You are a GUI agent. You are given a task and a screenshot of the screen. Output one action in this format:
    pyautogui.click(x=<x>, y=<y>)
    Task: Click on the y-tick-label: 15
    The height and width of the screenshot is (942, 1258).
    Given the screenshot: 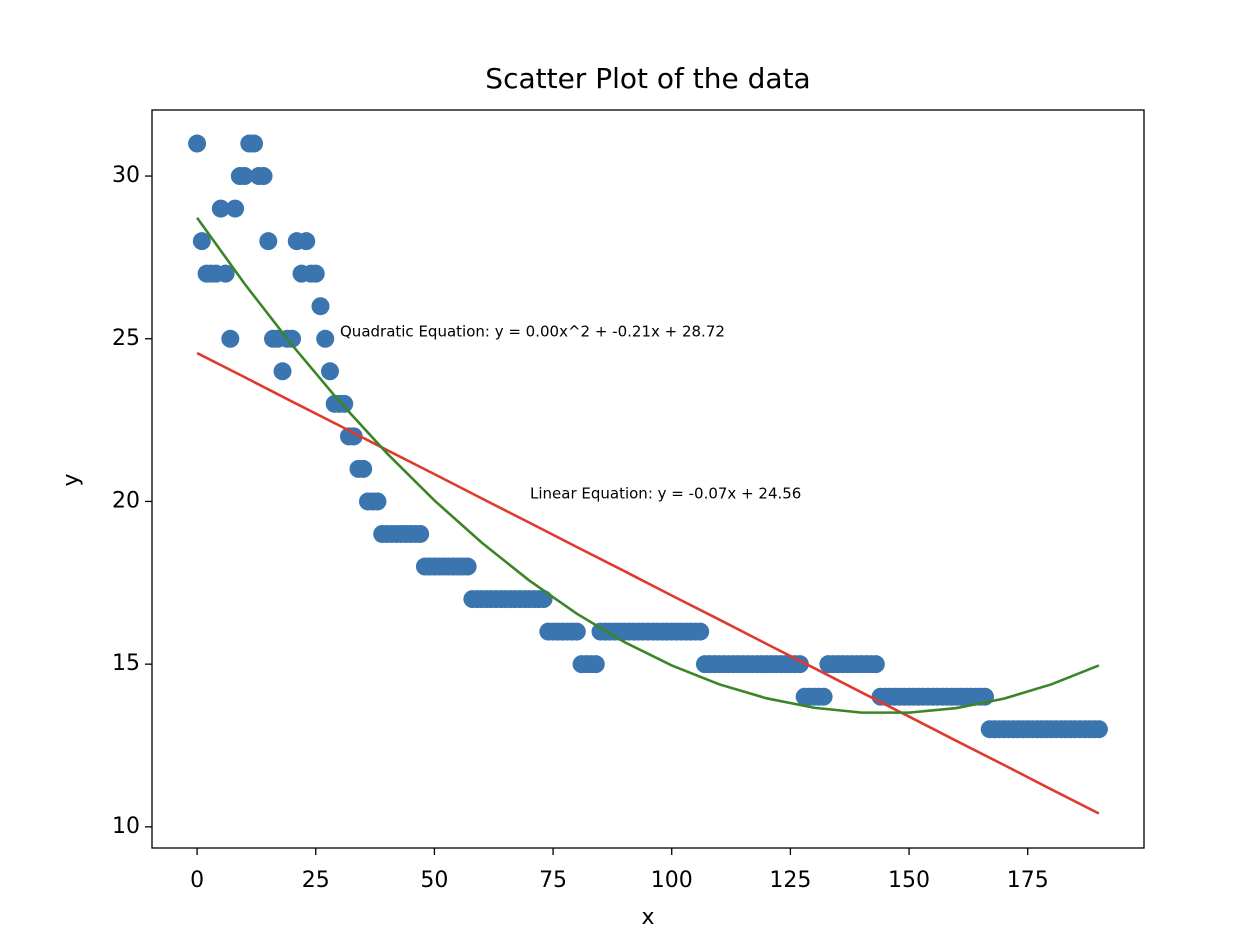 What is the action you would take?
    pyautogui.click(x=126, y=663)
    